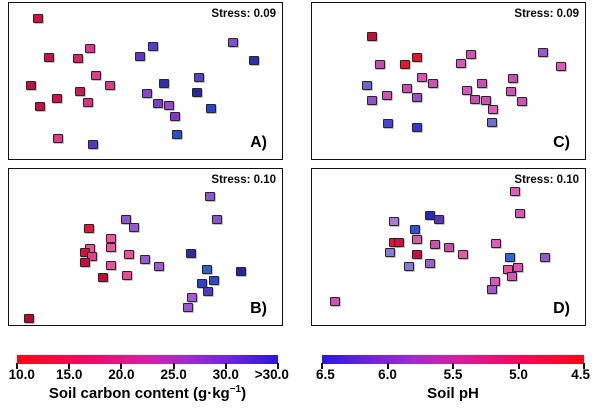 The image size is (602, 413). Describe the element at coordinates (258, 142) in the screenshot. I see `panel-letter-label: A)` at that location.